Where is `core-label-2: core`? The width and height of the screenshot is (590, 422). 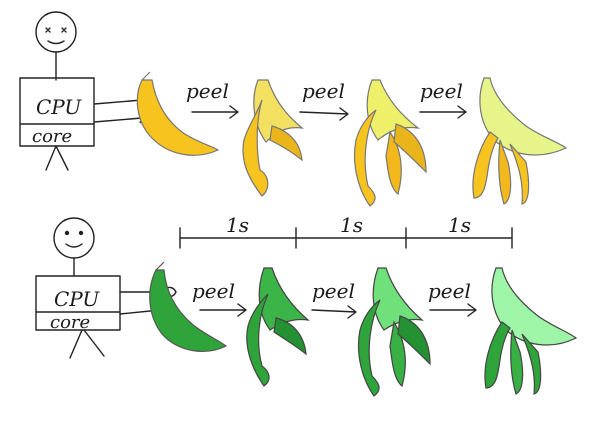
core-label-2: core is located at coordinates (70, 322).